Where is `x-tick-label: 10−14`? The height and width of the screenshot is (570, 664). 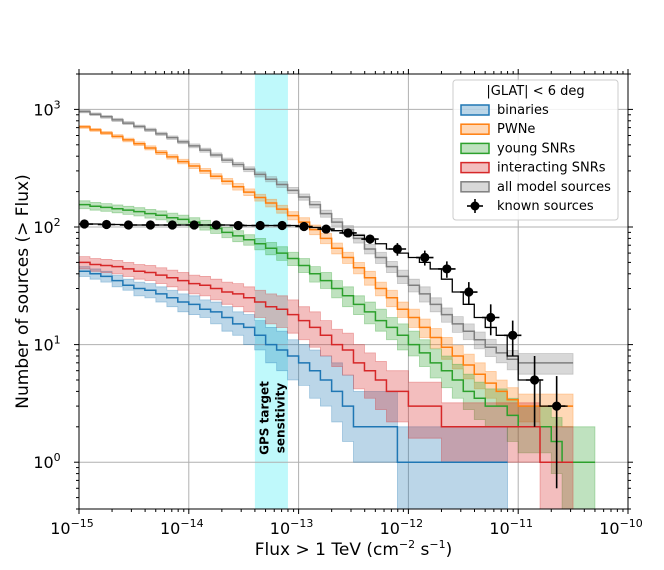 x-tick-label: 10−14 is located at coordinates (182, 527).